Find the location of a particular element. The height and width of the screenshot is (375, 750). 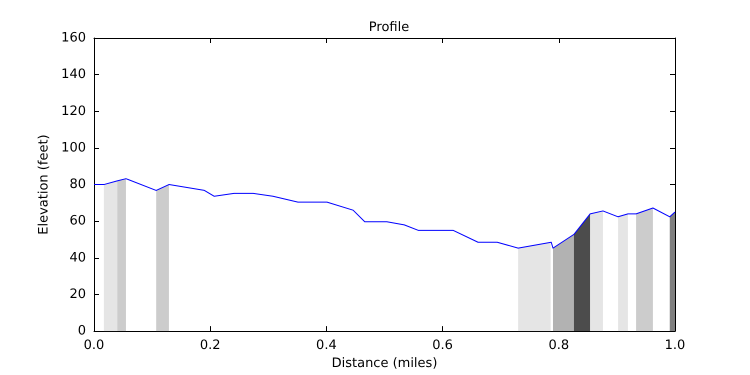

y-tick-label: 60 is located at coordinates (77, 221).